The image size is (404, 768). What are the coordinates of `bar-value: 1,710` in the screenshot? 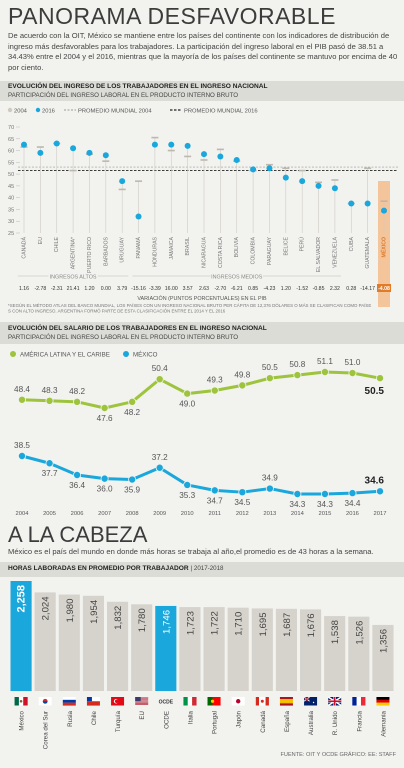 It's located at (239, 624).